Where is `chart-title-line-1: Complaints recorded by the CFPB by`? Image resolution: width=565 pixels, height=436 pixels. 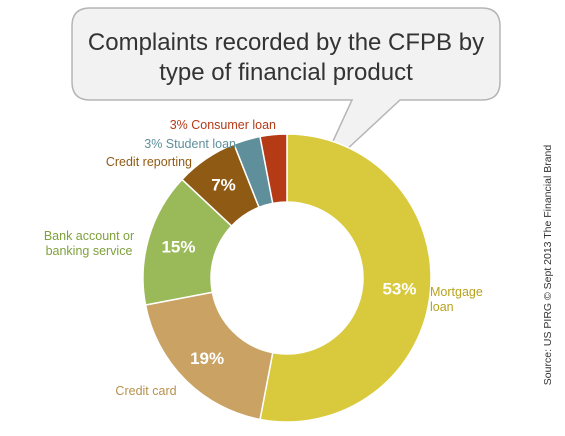 chart-title-line-1: Complaints recorded by the CFPB by is located at coordinates (286, 42).